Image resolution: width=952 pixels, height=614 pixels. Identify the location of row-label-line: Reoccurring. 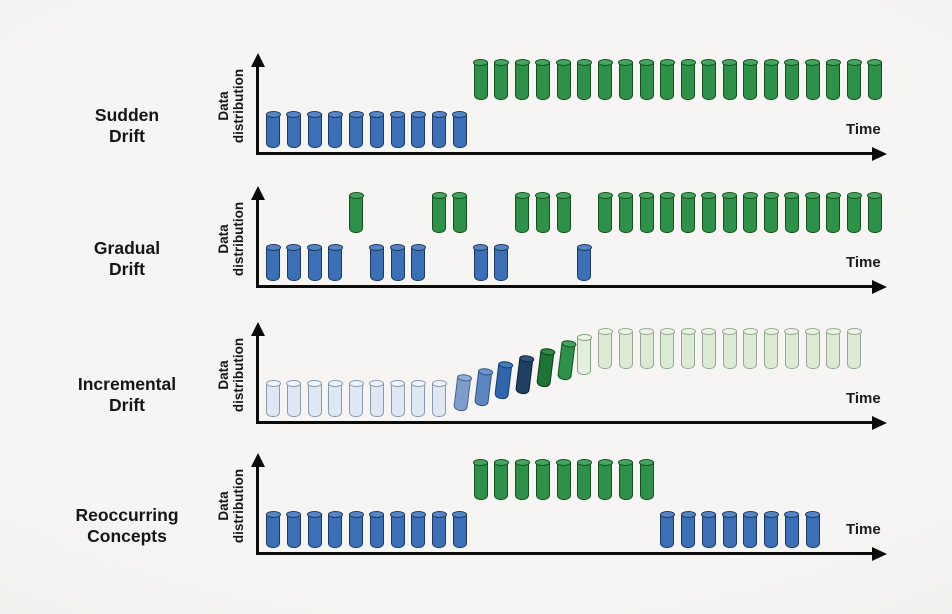
(127, 515).